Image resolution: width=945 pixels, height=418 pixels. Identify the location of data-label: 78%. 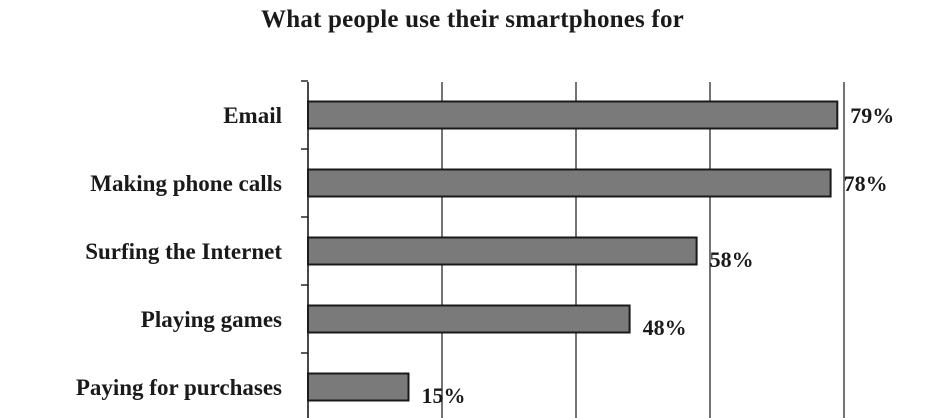
(866, 183).